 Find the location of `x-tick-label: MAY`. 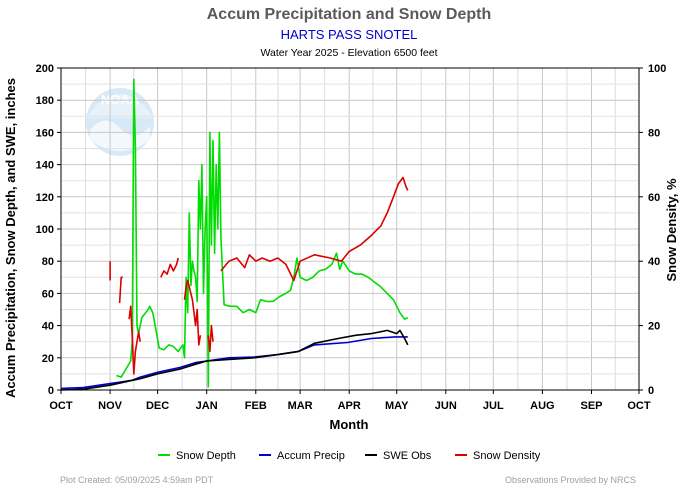

x-tick-label: MAY is located at coordinates (397, 406).